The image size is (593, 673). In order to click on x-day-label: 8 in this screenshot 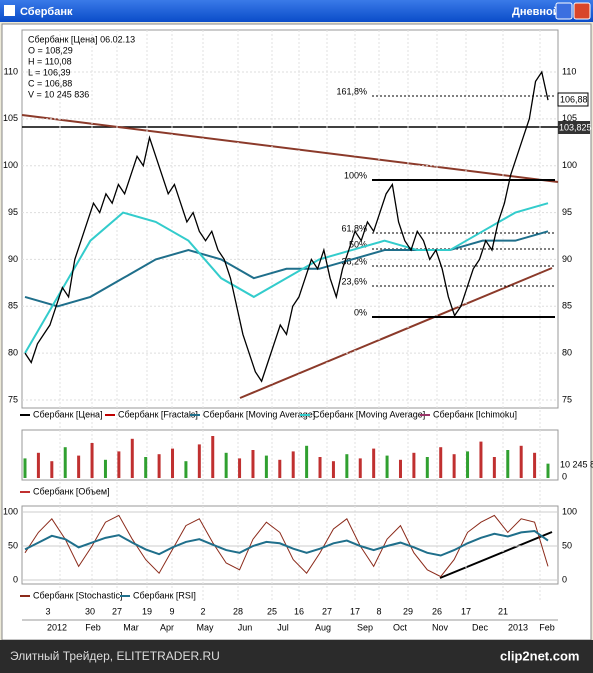, I will do `click(378, 611)`.